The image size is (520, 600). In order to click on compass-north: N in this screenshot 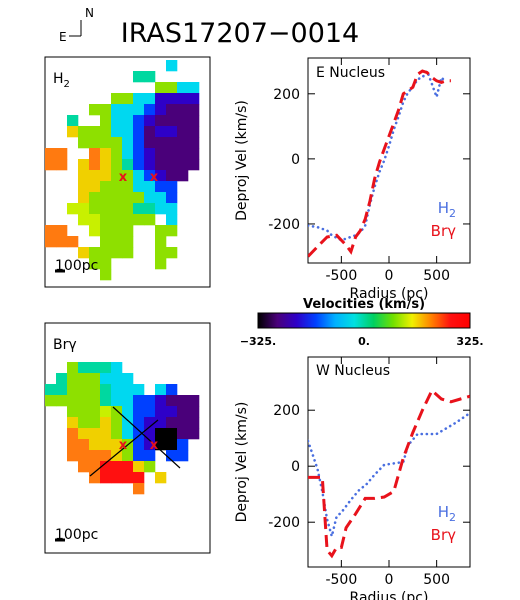, I will do `click(89, 13)`.